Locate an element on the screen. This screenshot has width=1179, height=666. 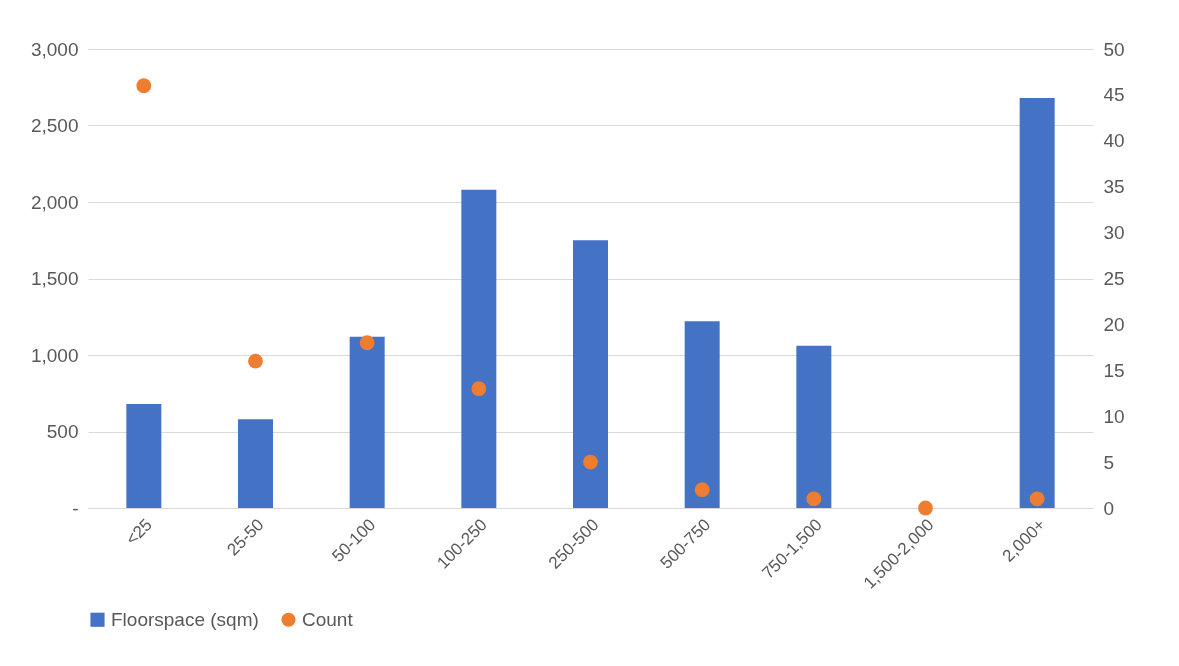
y2-tick-label: 45 is located at coordinates (1114, 95).